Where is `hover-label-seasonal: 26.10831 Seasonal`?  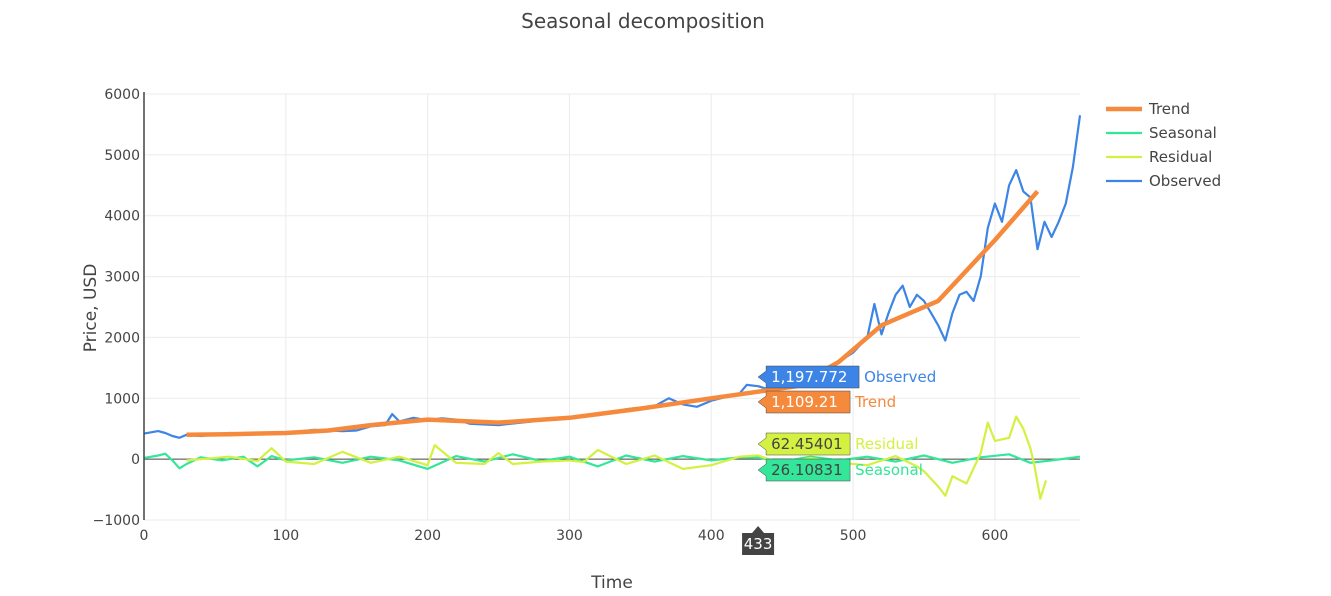
hover-label-seasonal: 26.10831 Seasonal is located at coordinates (840, 470).